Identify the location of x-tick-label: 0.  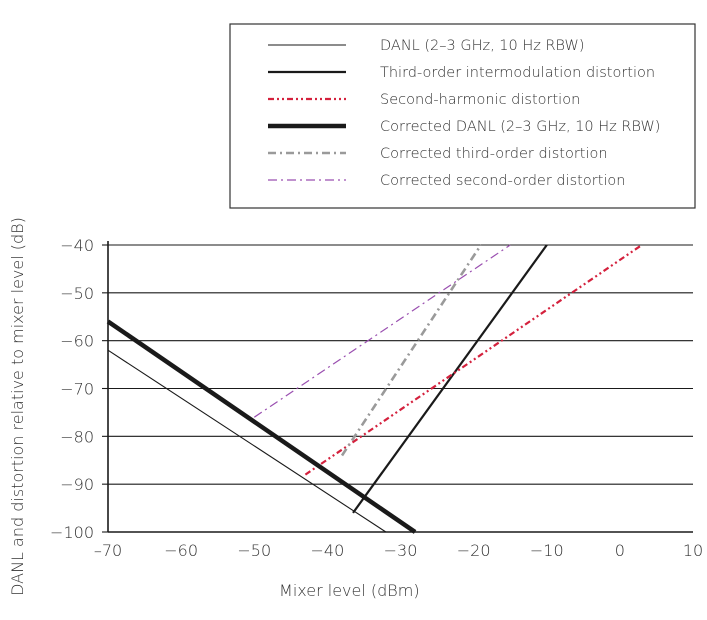
(620, 550).